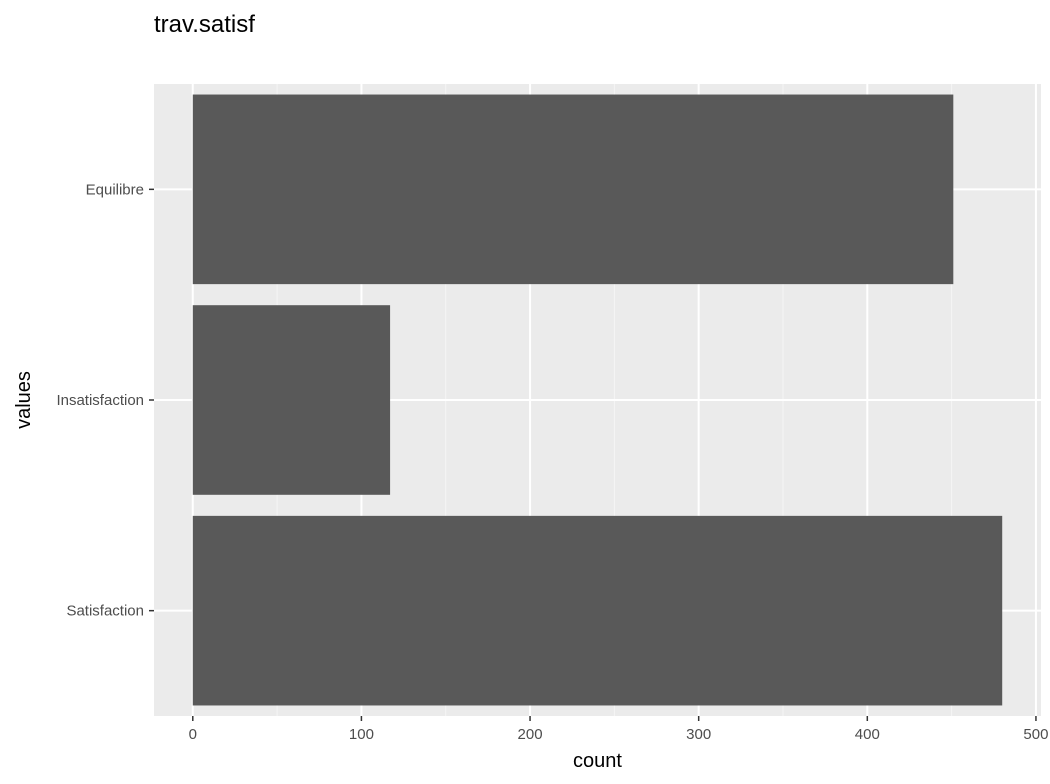  I want to click on bar-insatisfaction, so click(291, 400).